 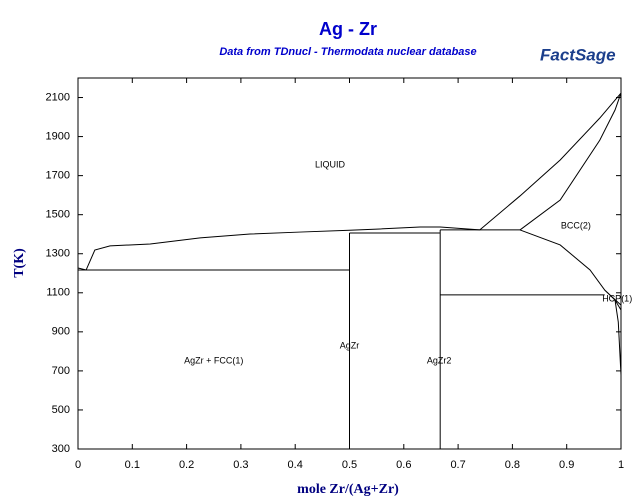 I want to click on y-tick-label: 1500, so click(x=58, y=215).